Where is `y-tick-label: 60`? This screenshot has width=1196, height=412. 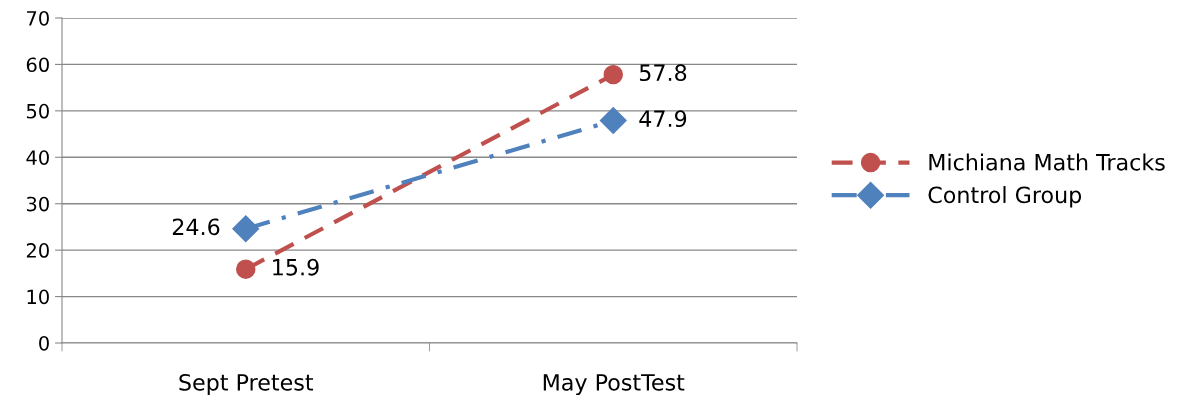
y-tick-label: 60 is located at coordinates (37, 65).